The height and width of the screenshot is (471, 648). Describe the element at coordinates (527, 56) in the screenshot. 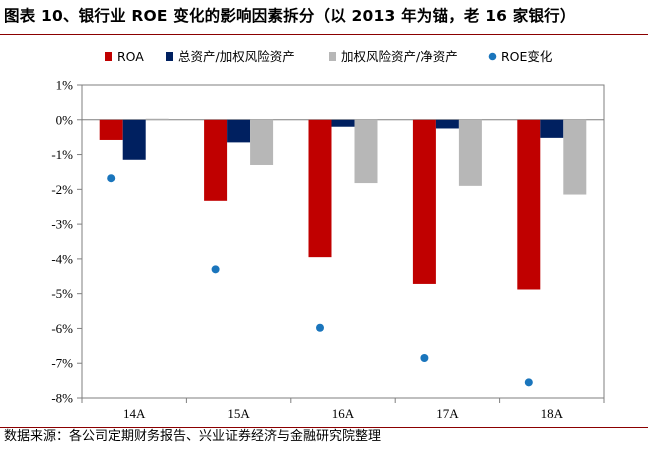

I see `legend-label-3: ROE变化` at that location.